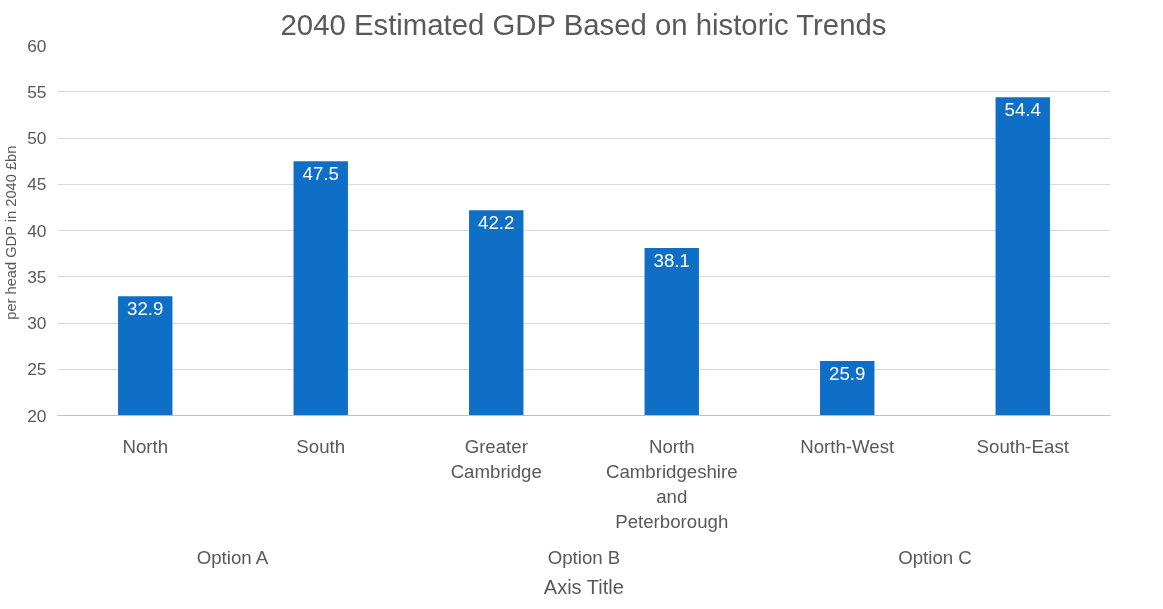 Image resolution: width=1163 pixels, height=609 pixels. I want to click on y-tick-label: 45, so click(37, 184).